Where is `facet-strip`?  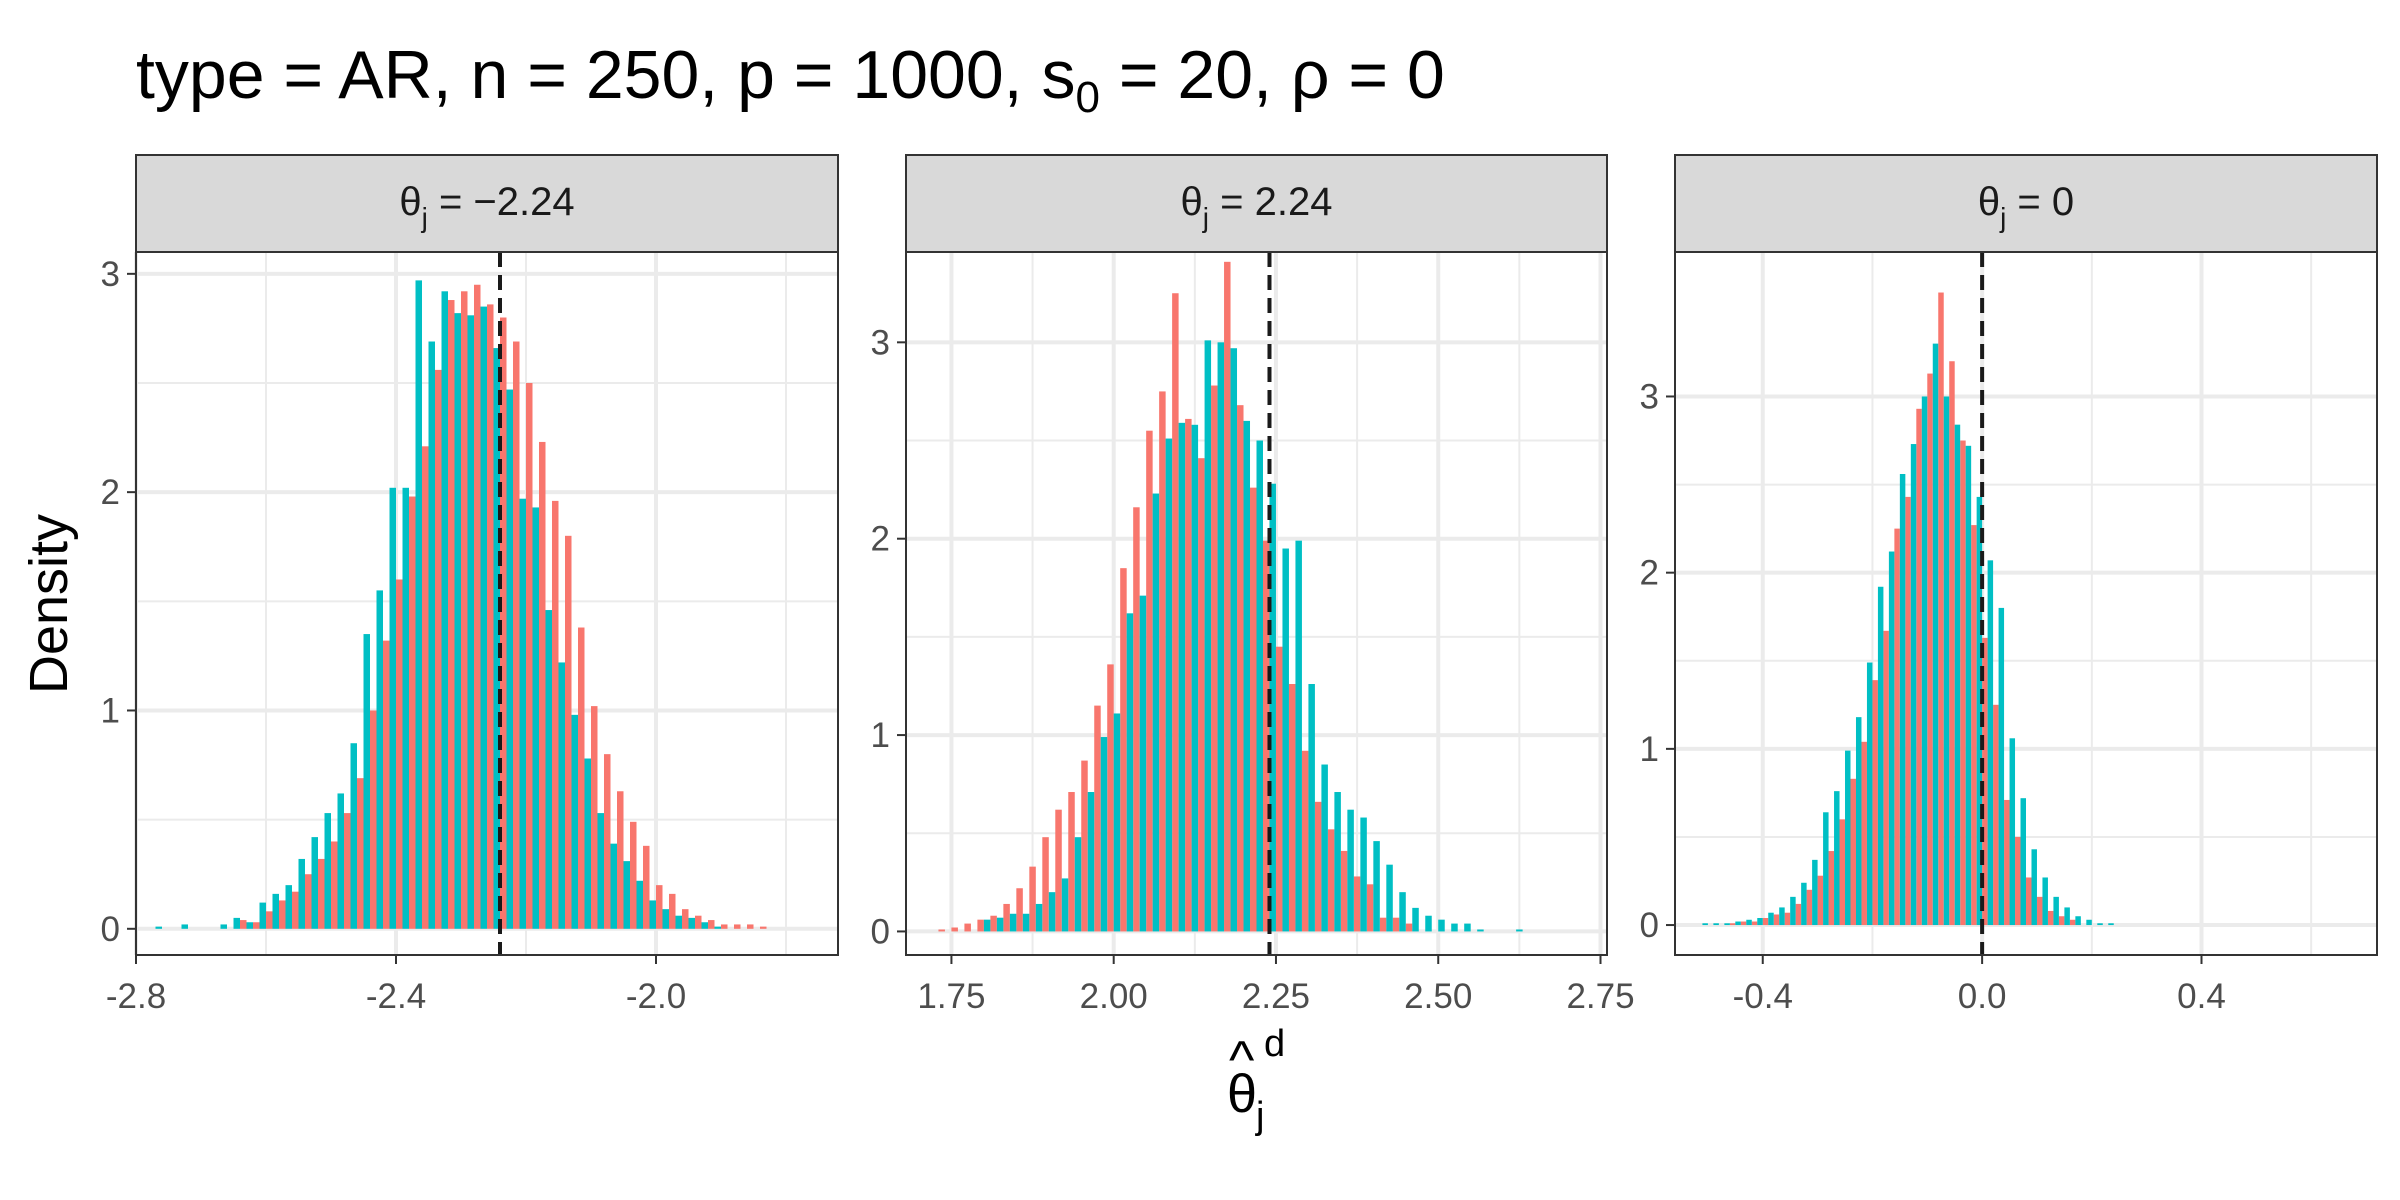 facet-strip is located at coordinates (2026, 203).